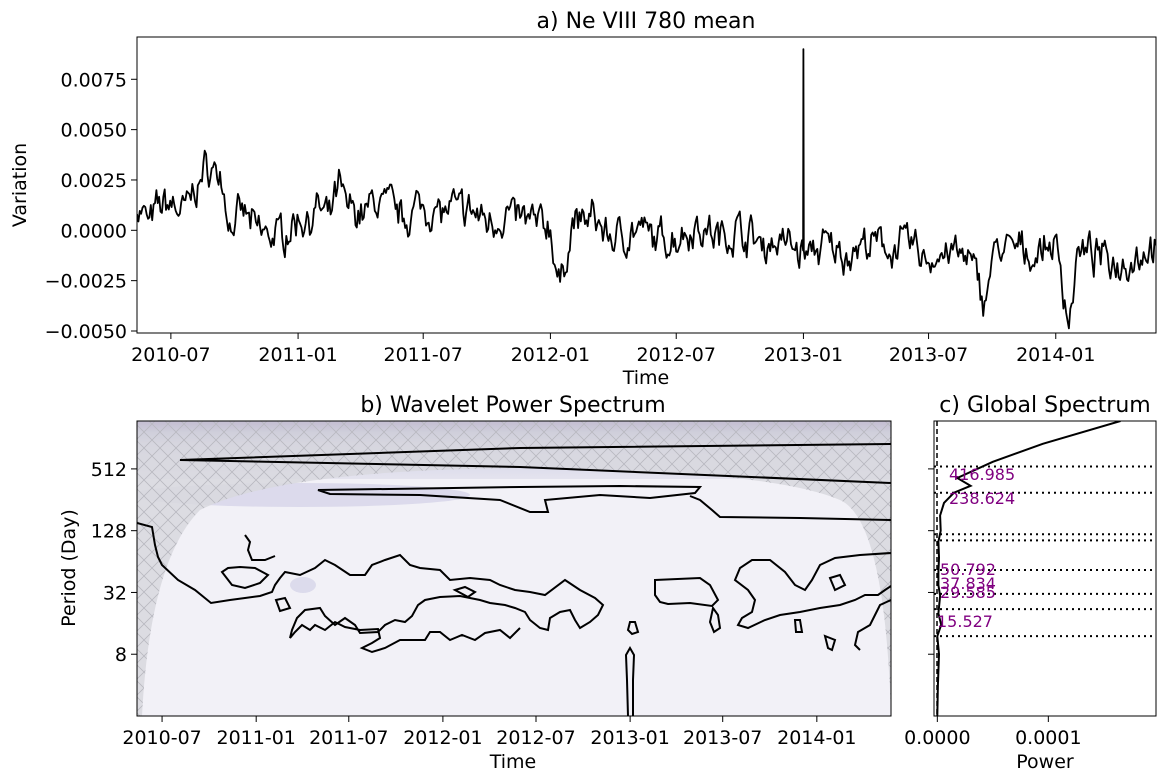  What do you see at coordinates (20, 185) in the screenshot?
I see `panel-a-y-label: Variation` at bounding box center [20, 185].